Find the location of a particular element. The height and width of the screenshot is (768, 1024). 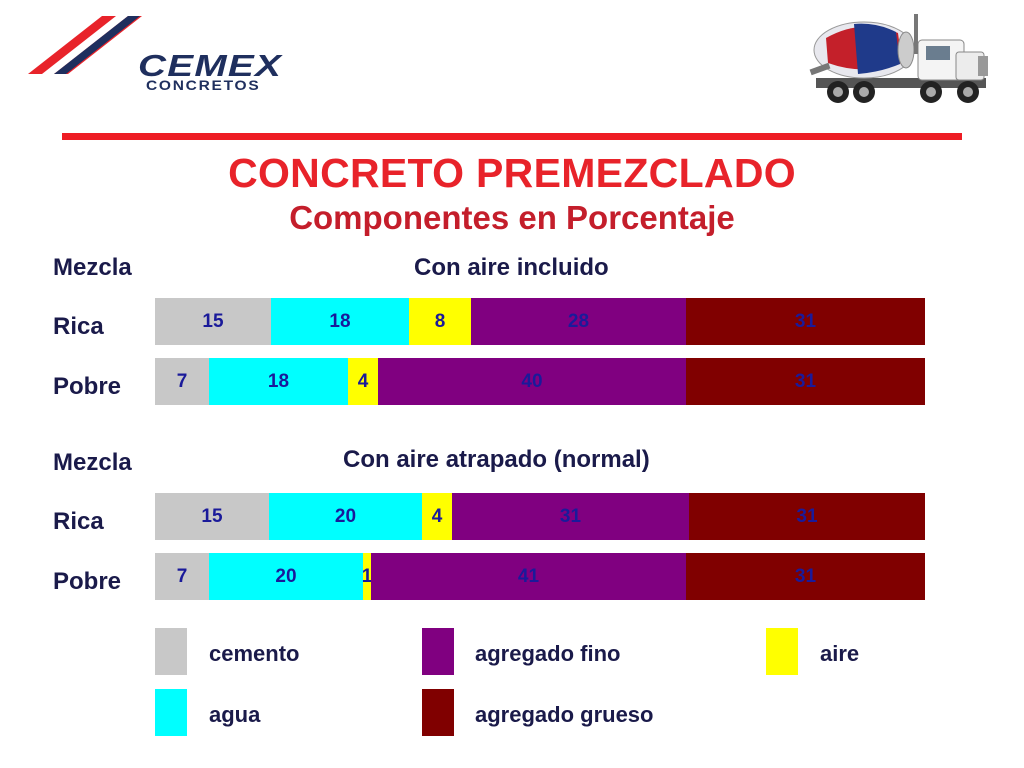

chart2-rica-segment-aire: 4 is located at coordinates (437, 516).